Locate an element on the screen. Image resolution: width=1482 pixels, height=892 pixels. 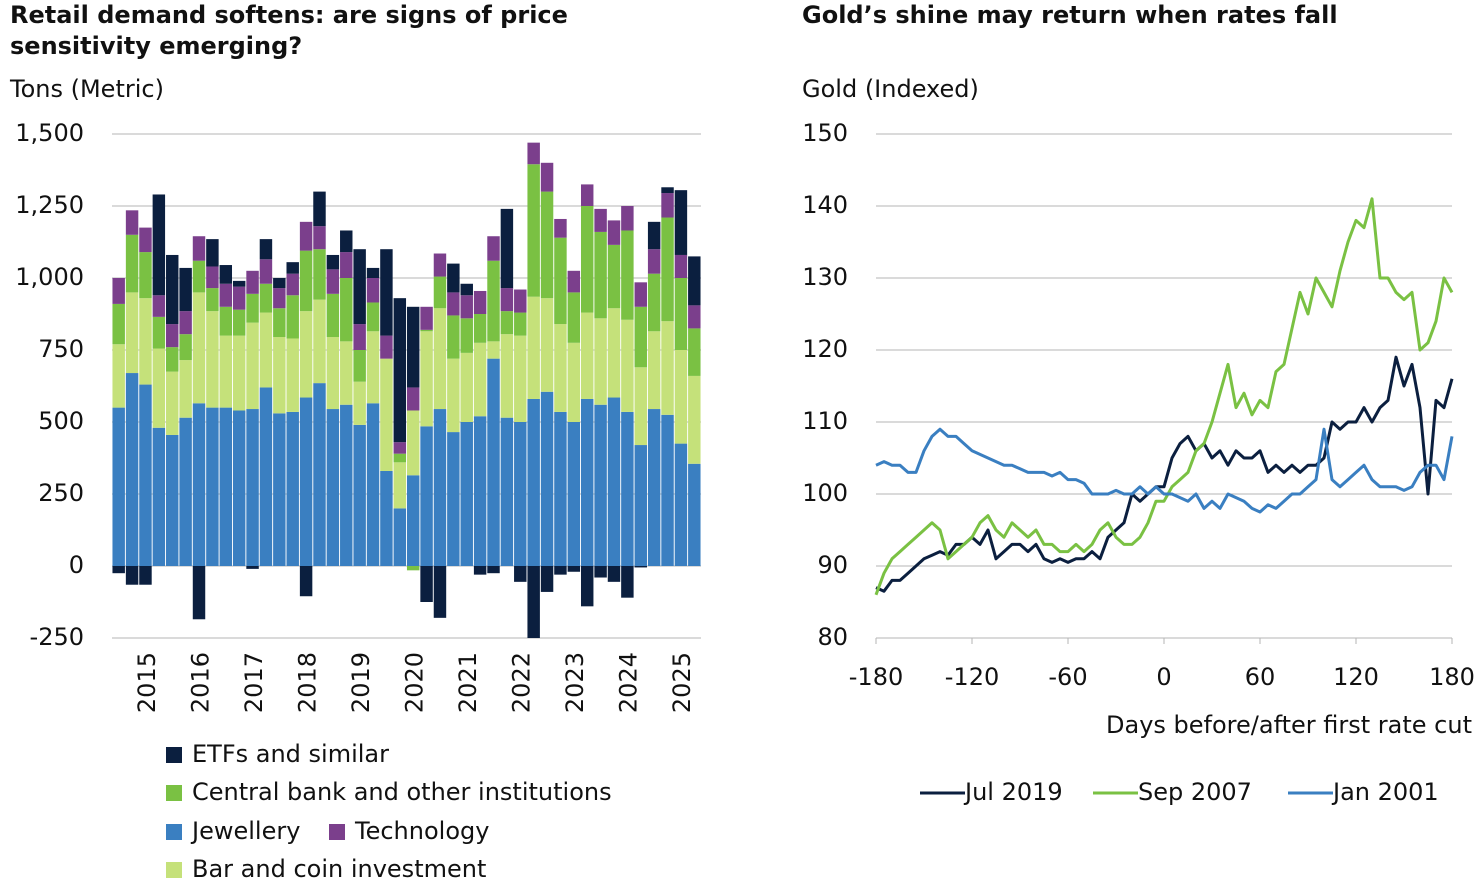
x-tick-label: 2021 is located at coordinates (468, 682).